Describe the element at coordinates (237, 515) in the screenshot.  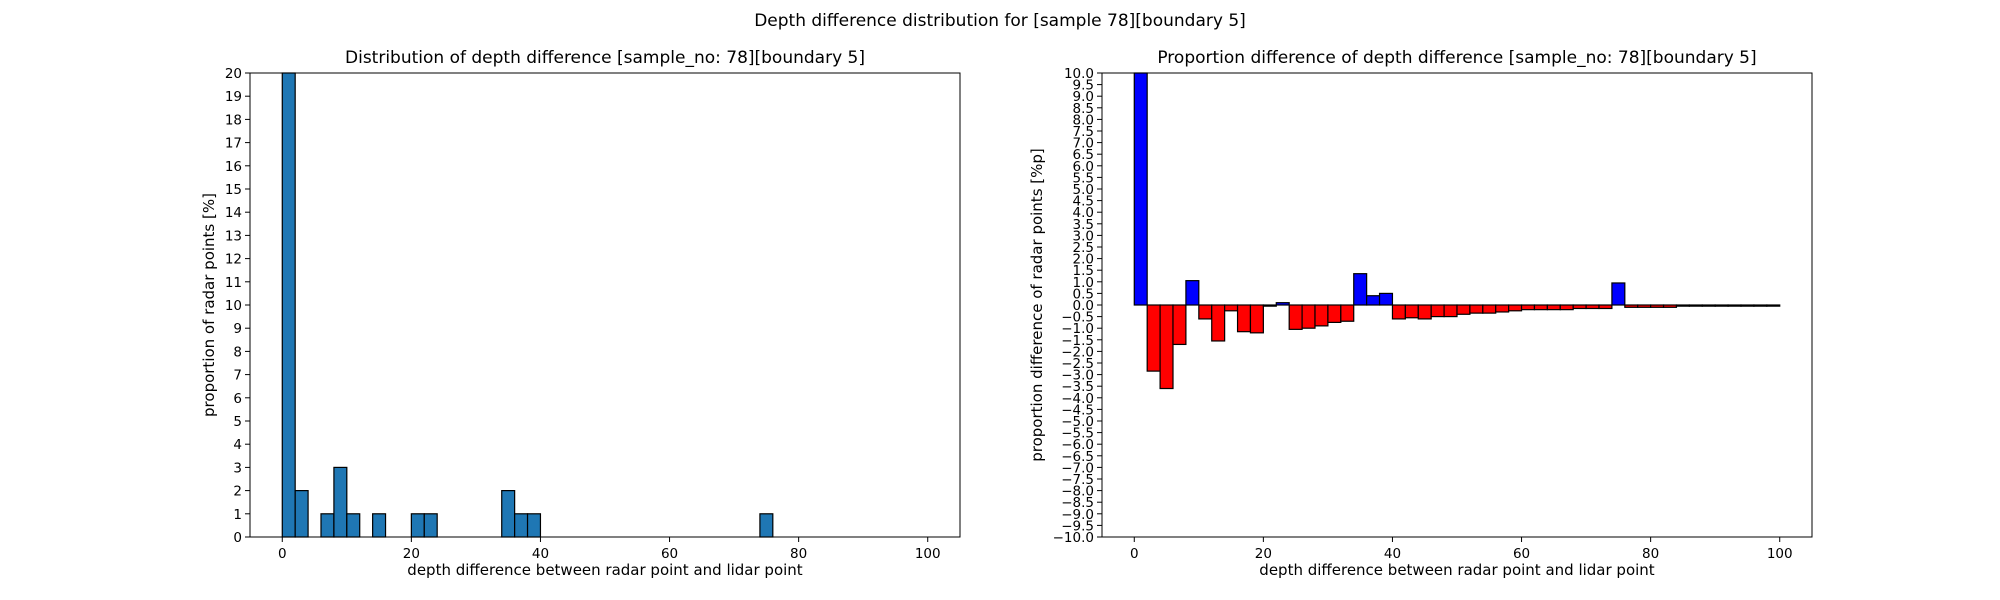
I see `y-tick-label: 1` at that location.